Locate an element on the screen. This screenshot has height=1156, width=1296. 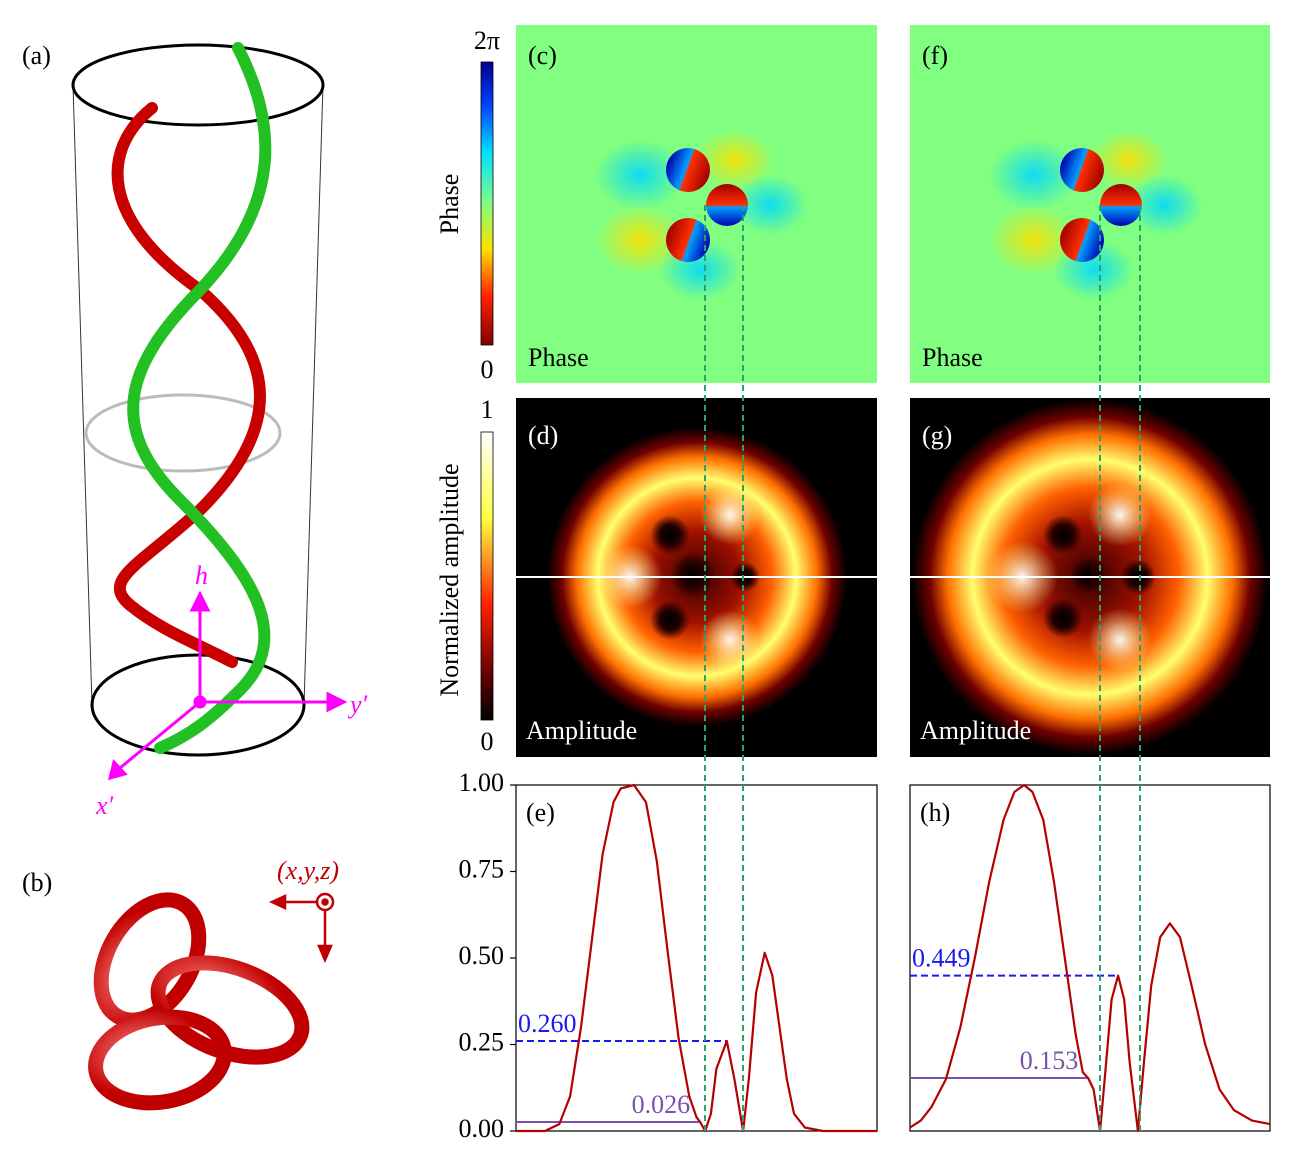
amplitude-colorbar is located at coordinates (487, 576).